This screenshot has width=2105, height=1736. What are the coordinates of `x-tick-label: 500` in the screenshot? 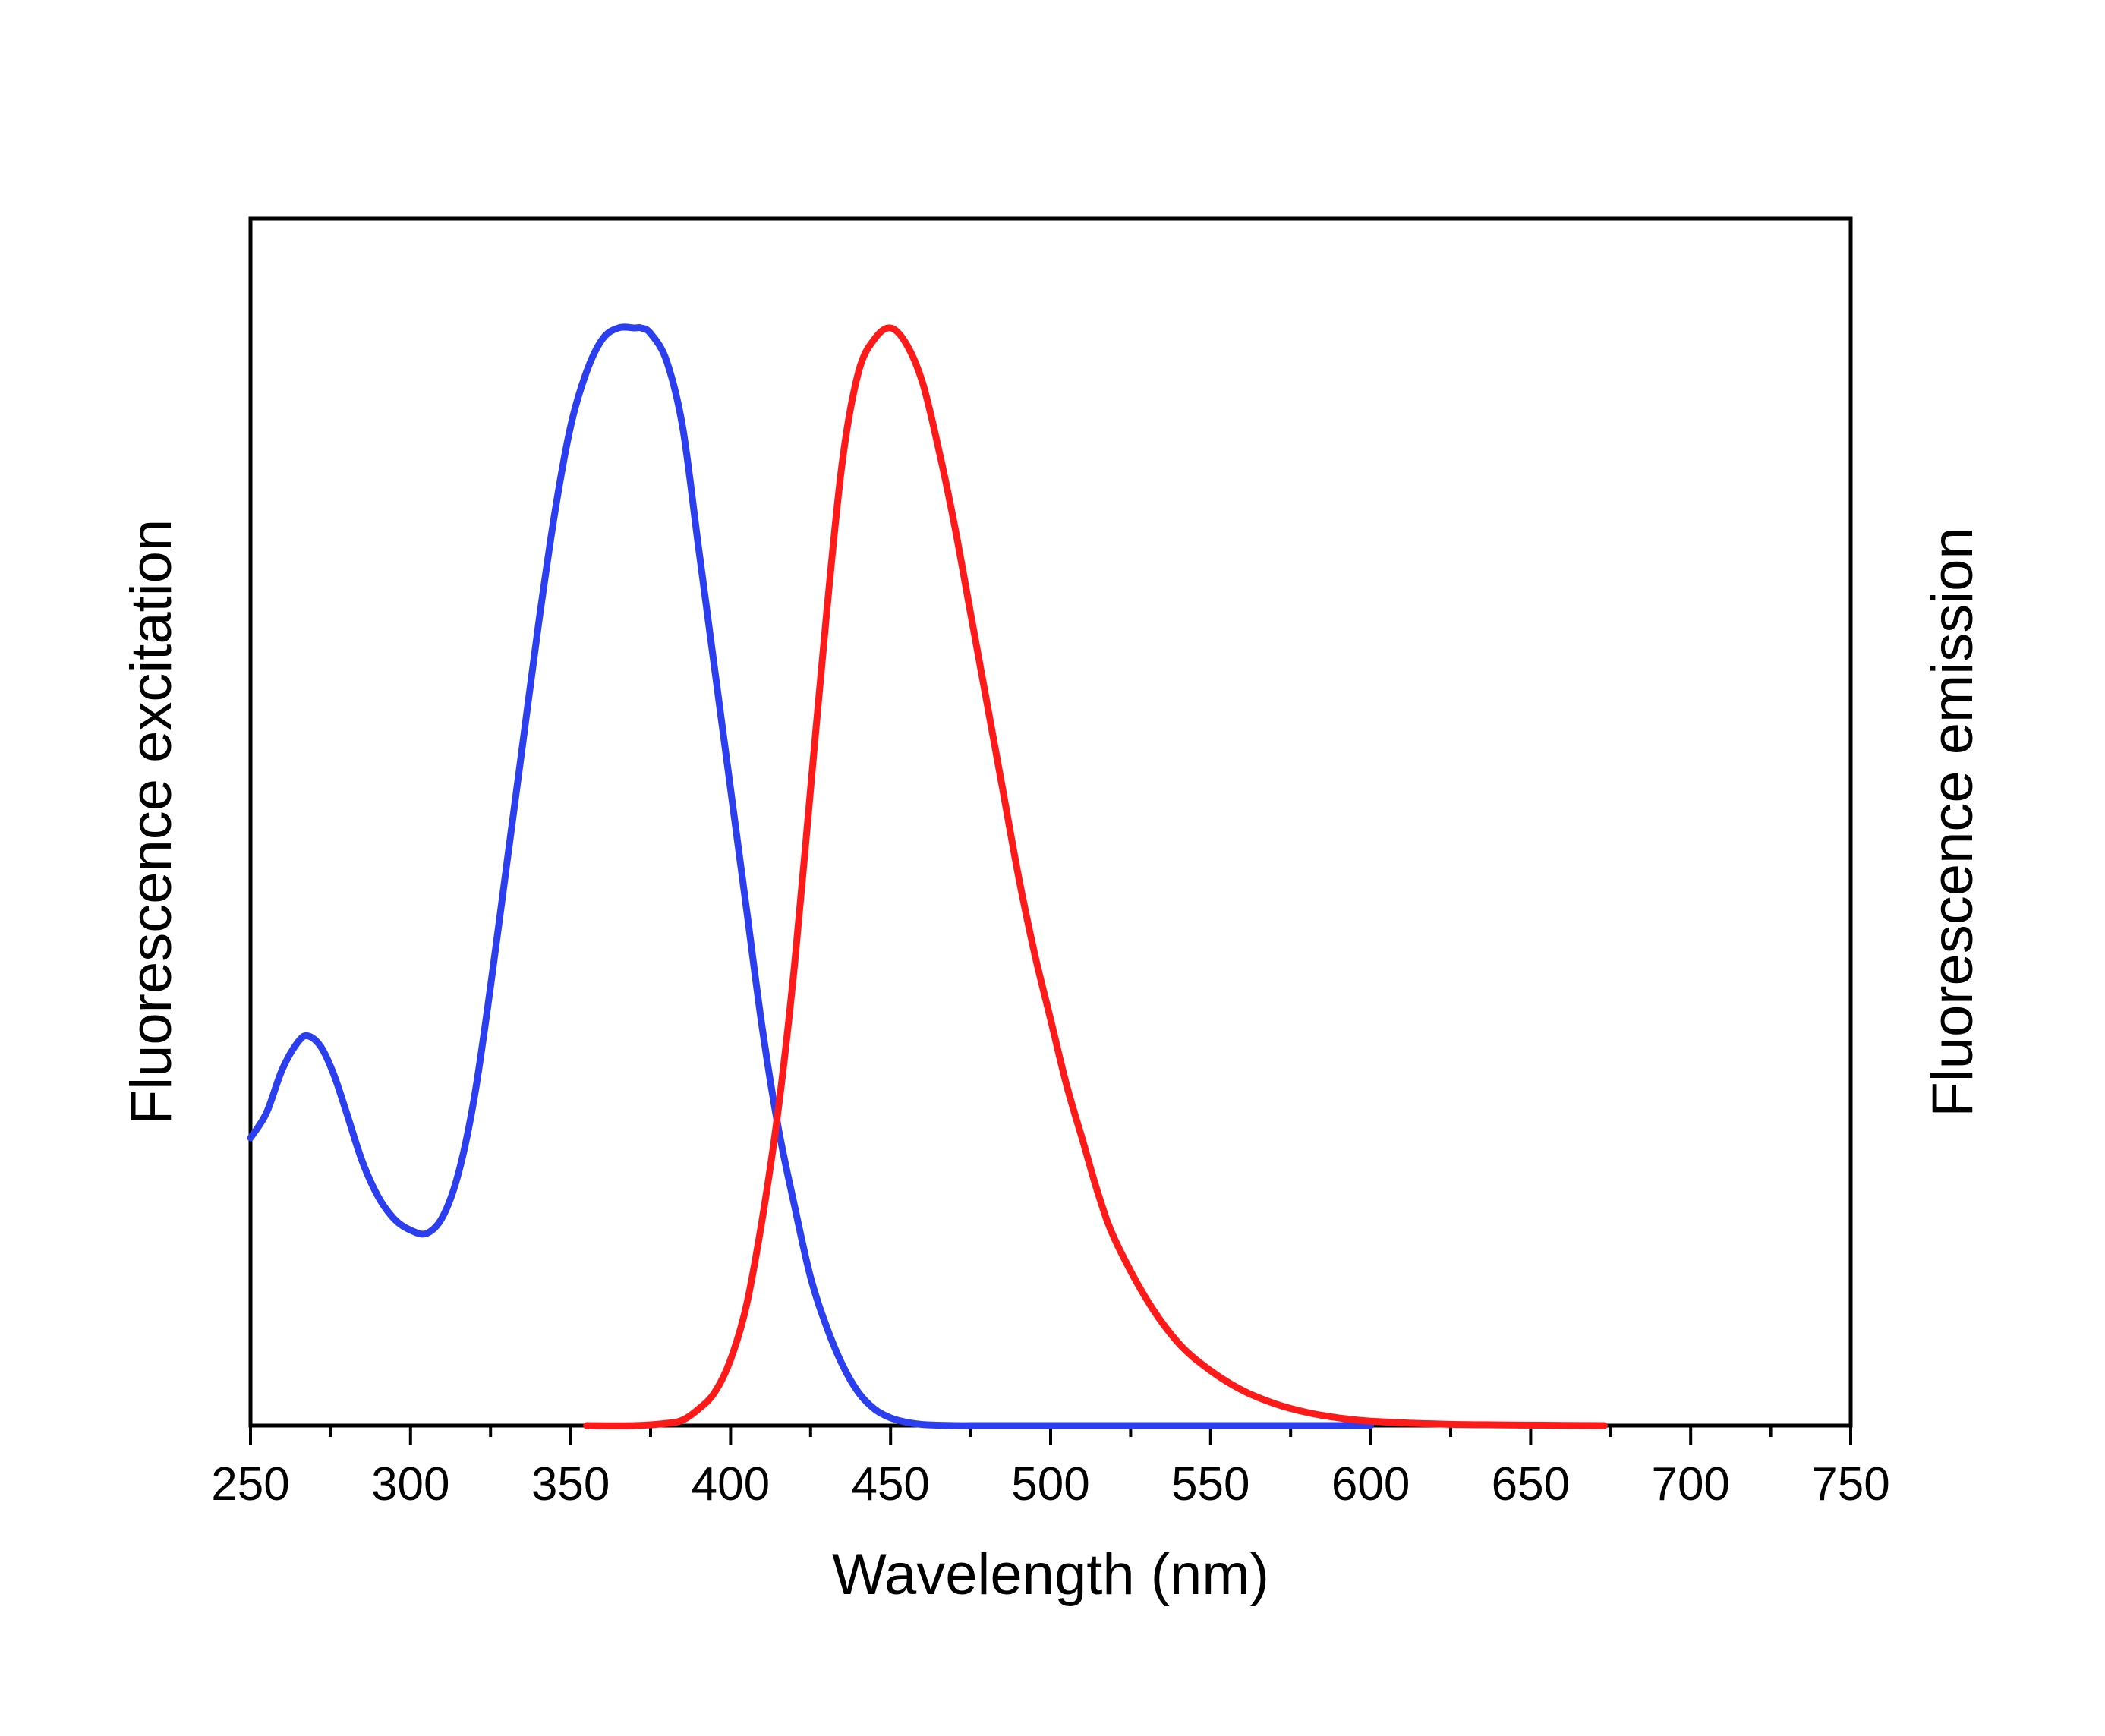 It's located at (1050, 1485).